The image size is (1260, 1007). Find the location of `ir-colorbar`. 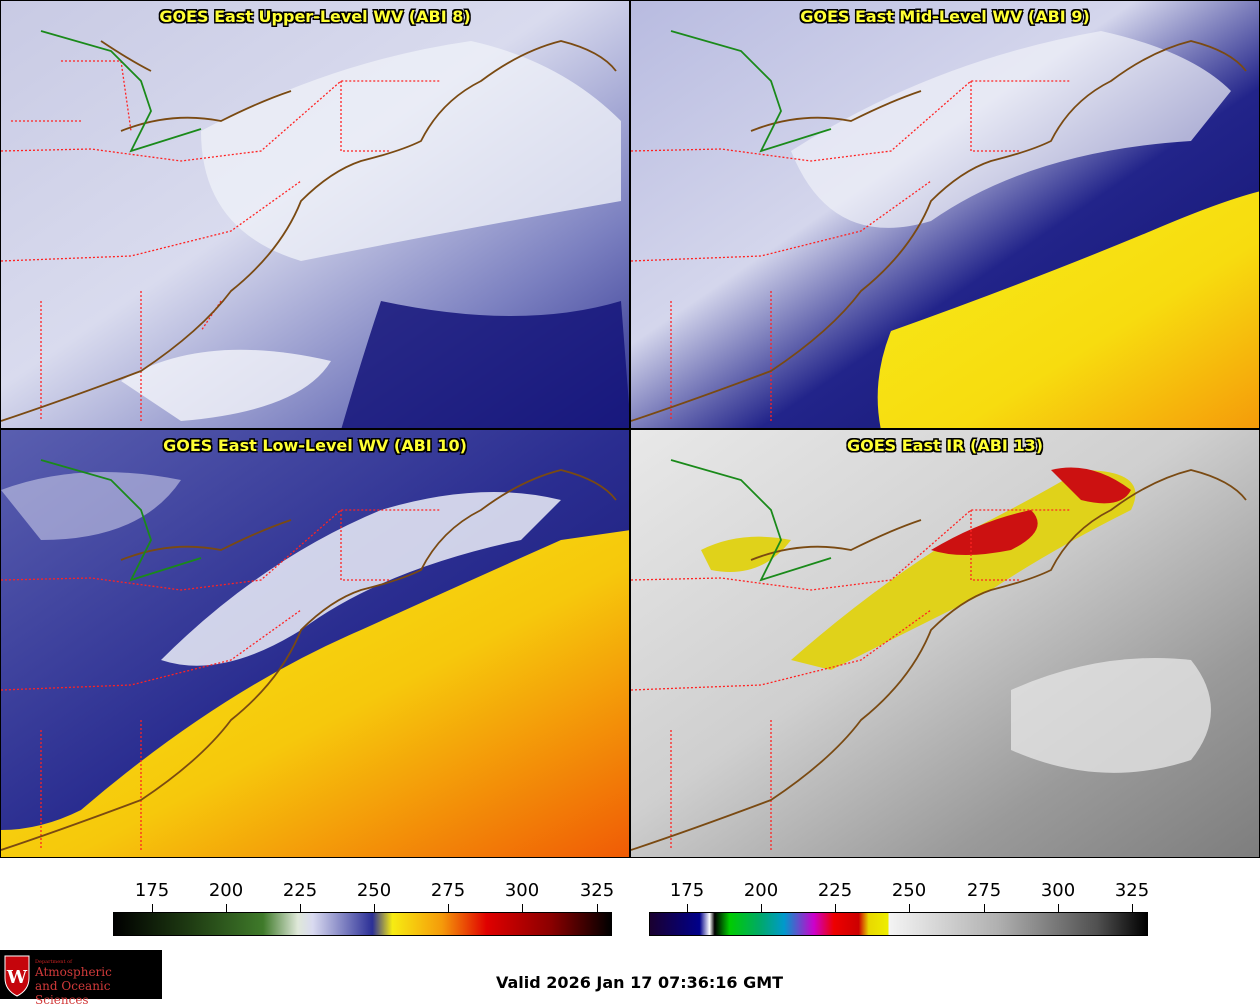

ir-colorbar is located at coordinates (898, 924).